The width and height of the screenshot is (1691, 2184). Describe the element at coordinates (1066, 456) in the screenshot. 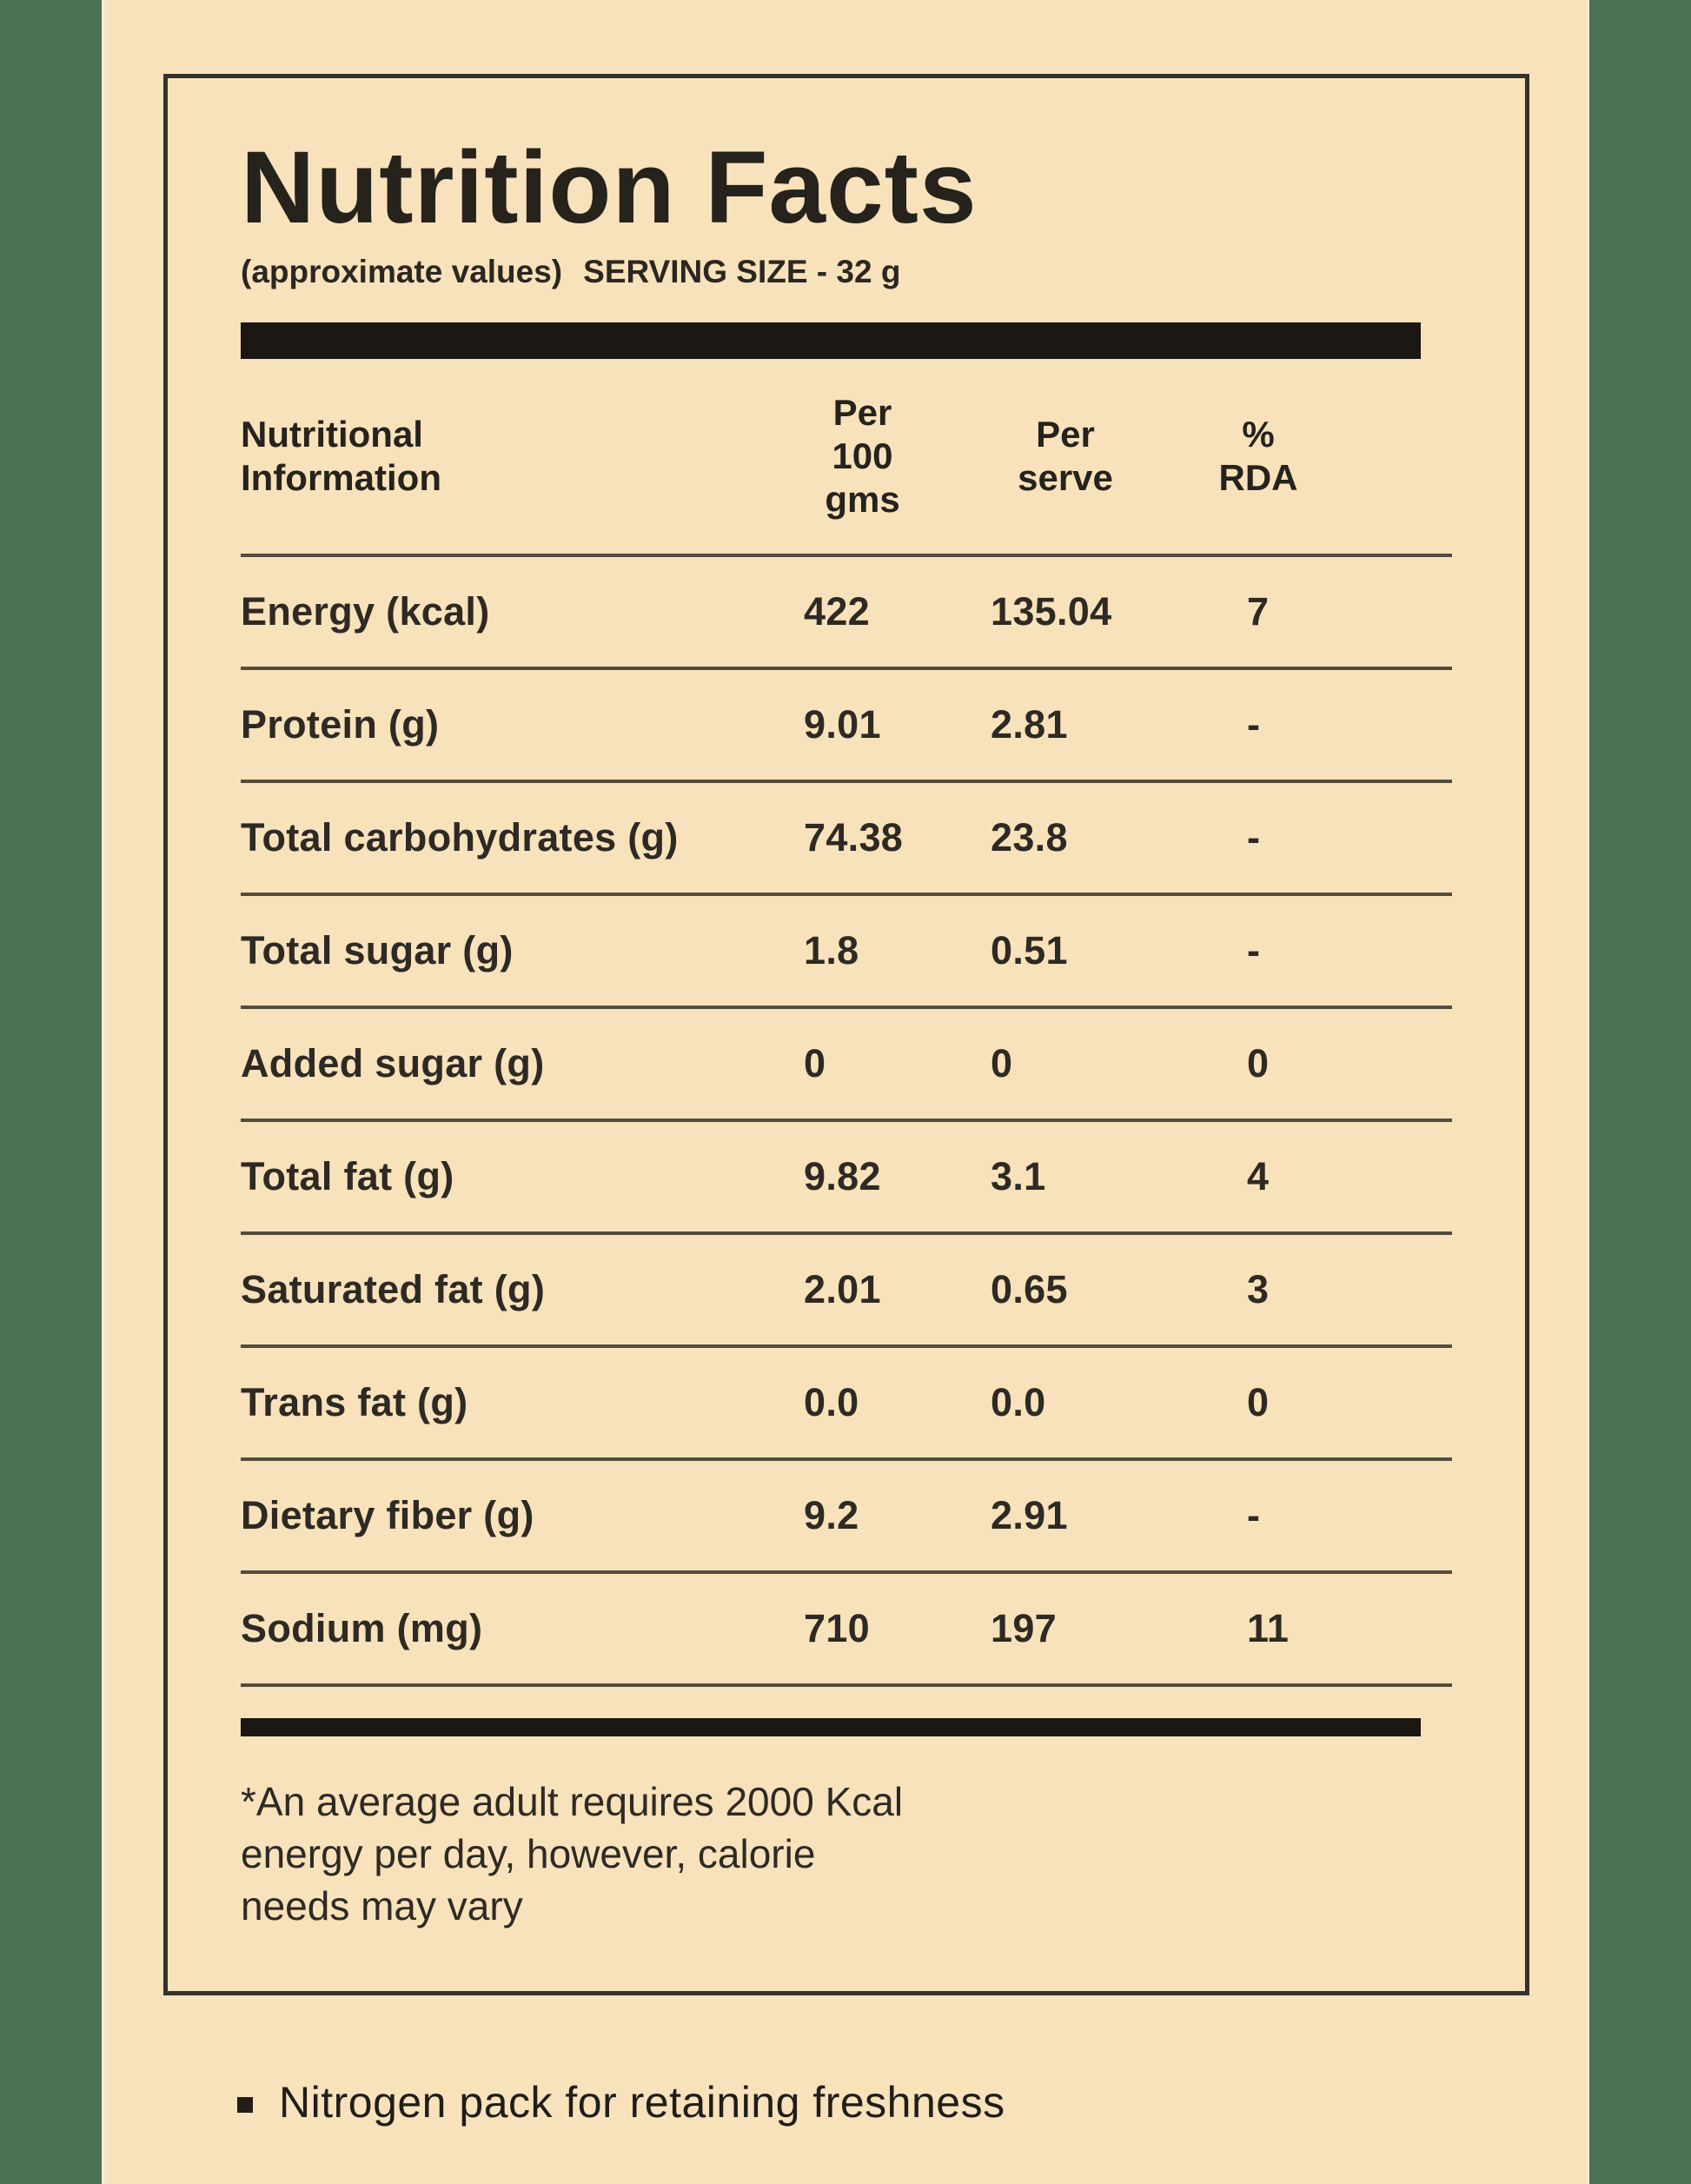

I see `column-header-per-serve: Per serve` at that location.